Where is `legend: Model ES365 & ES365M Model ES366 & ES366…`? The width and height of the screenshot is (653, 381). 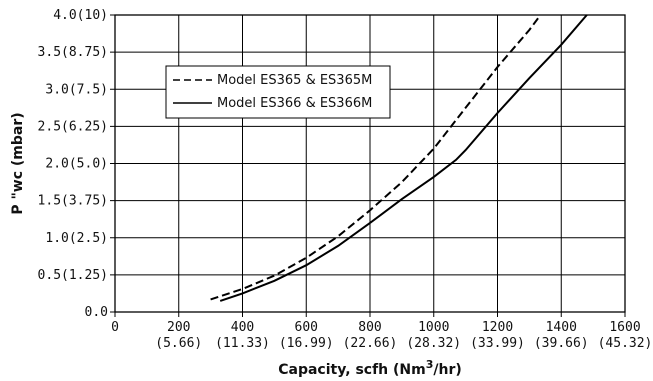
legend: Model ES365 & ES365M Model ES366 & ES366… is located at coordinates (278, 92).